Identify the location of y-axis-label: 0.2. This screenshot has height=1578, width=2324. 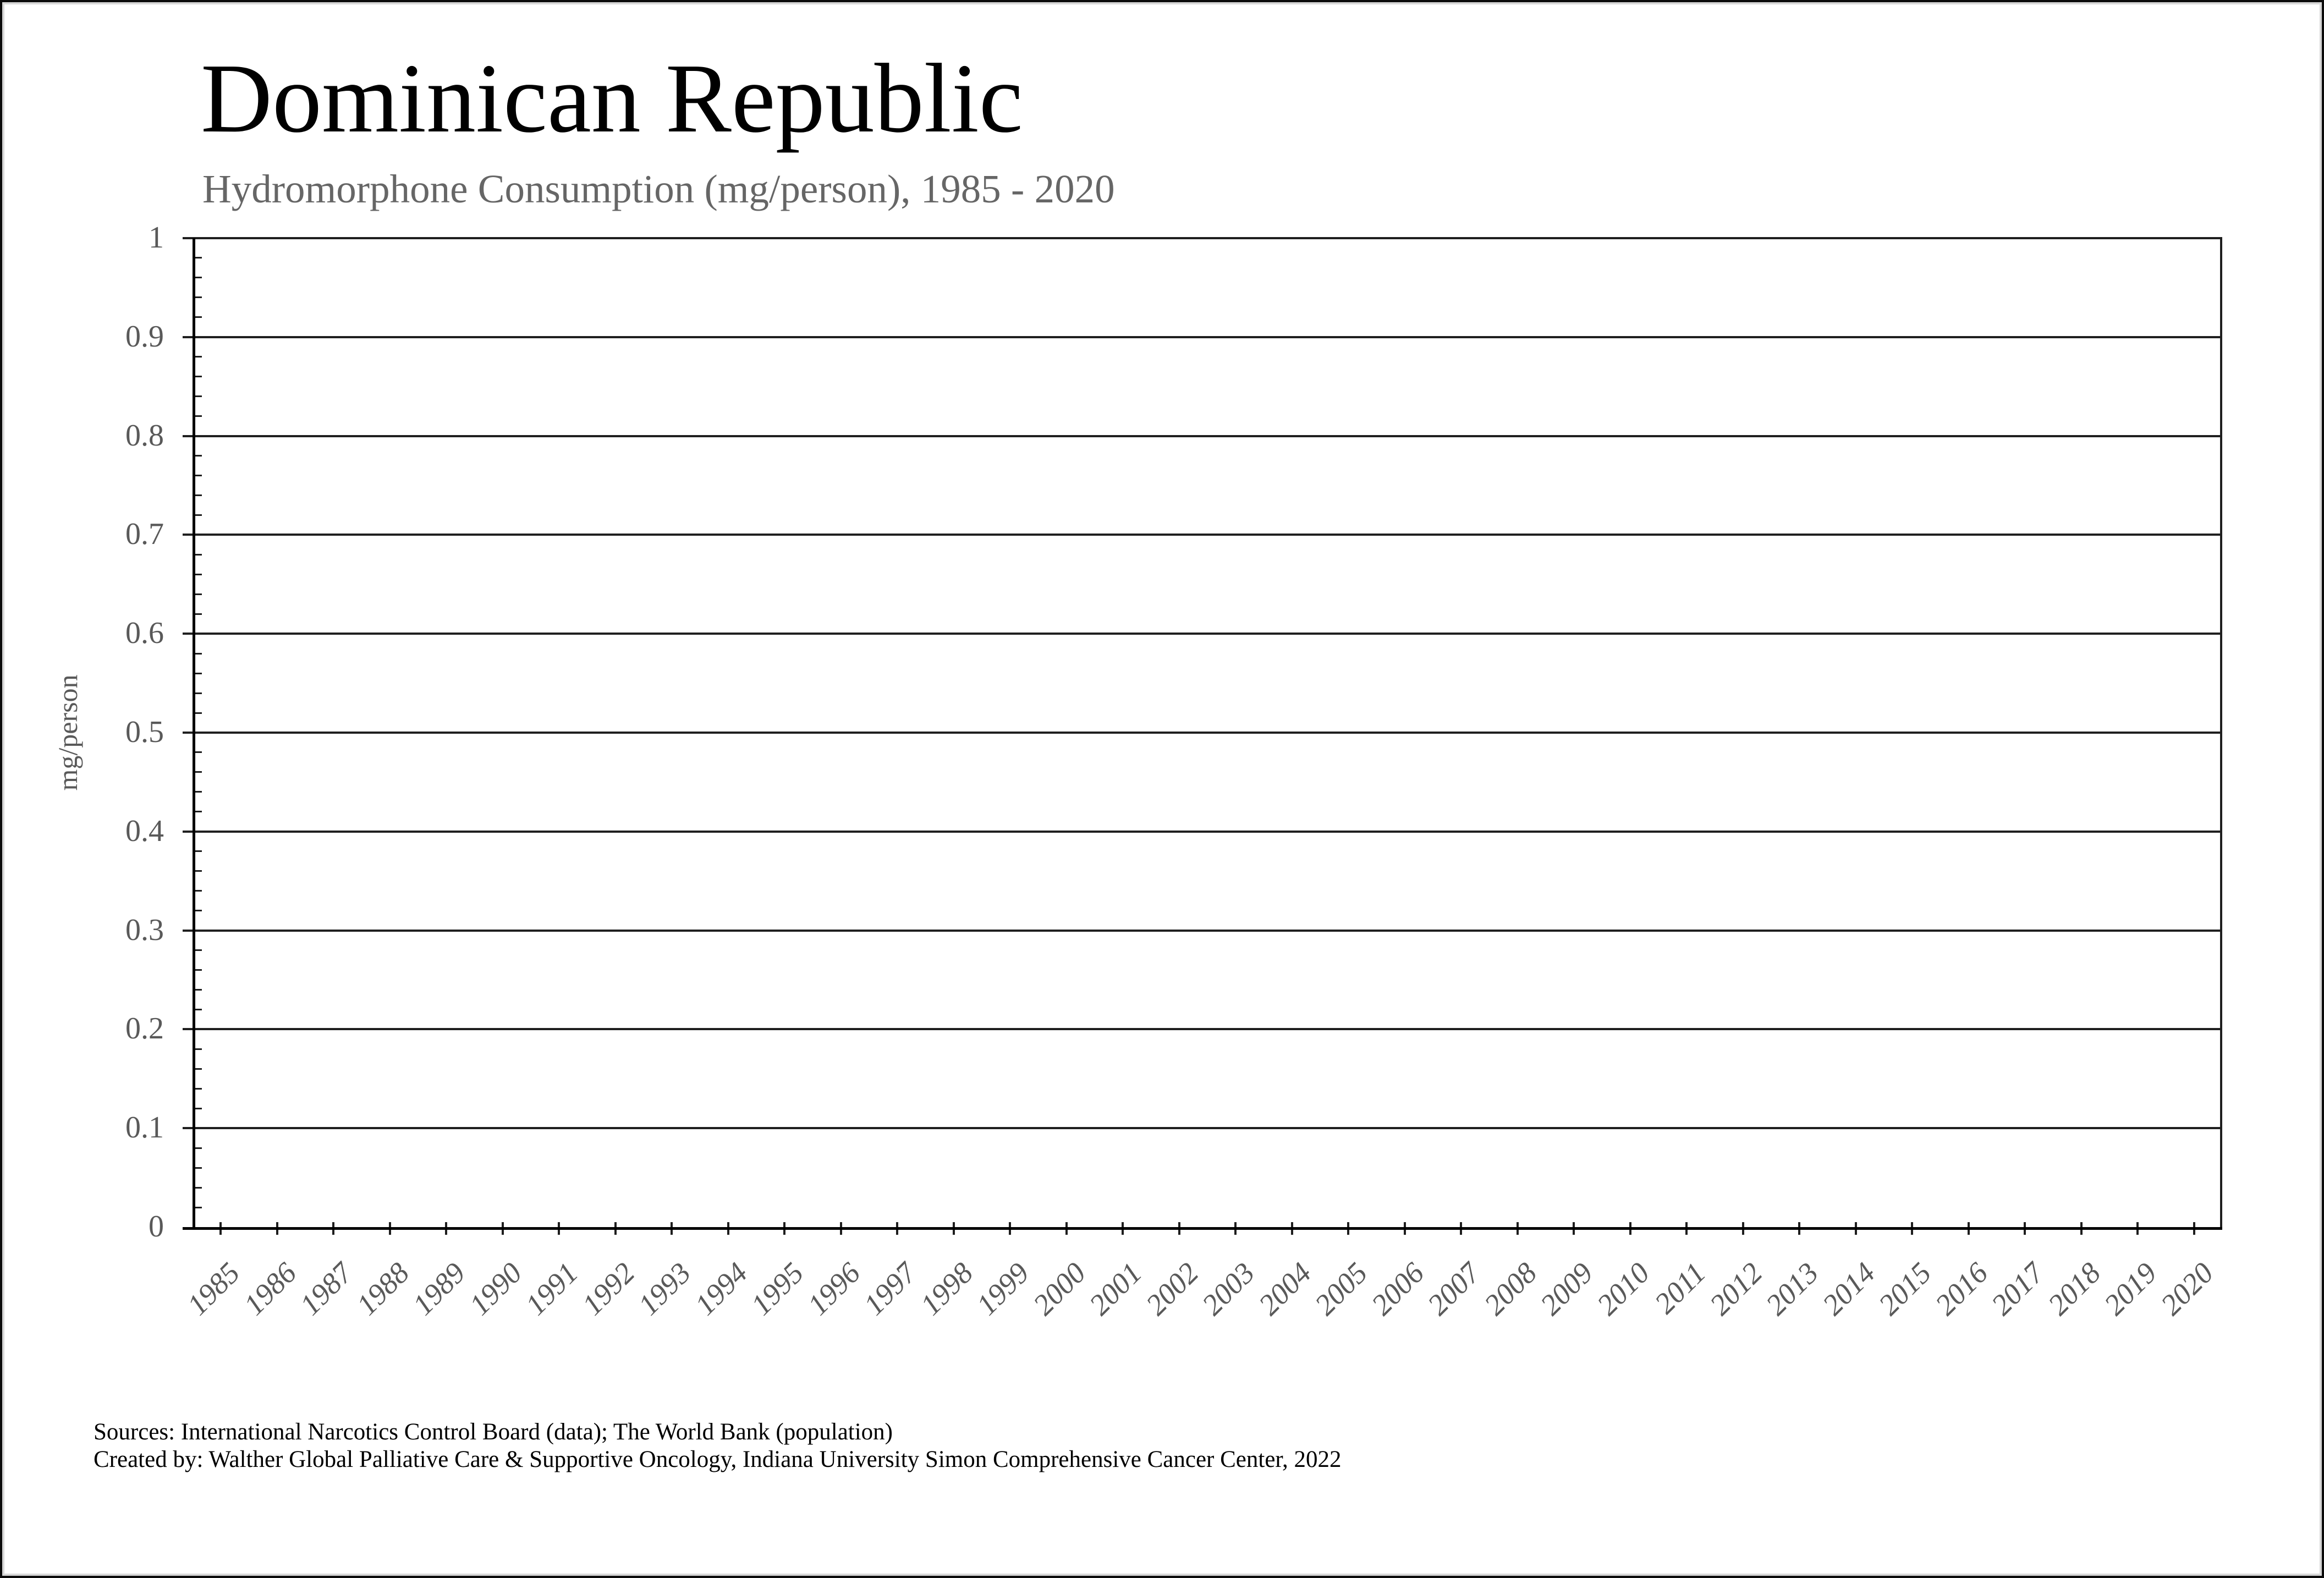
(145, 1028).